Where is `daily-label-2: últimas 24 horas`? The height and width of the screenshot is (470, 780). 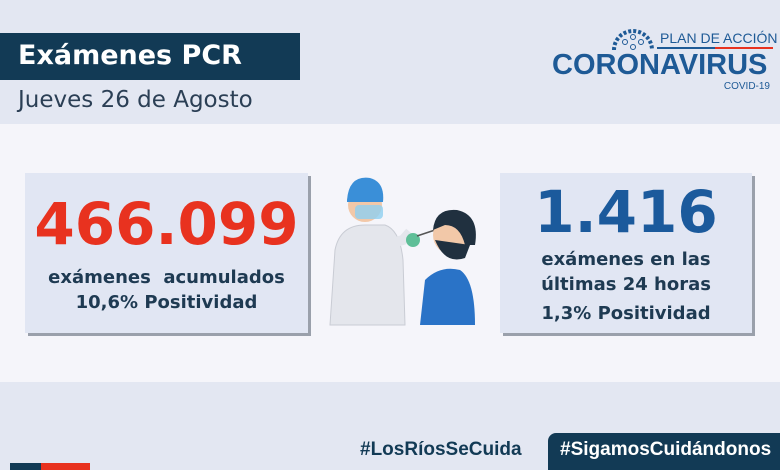
daily-label-2: últimas 24 horas is located at coordinates (626, 284).